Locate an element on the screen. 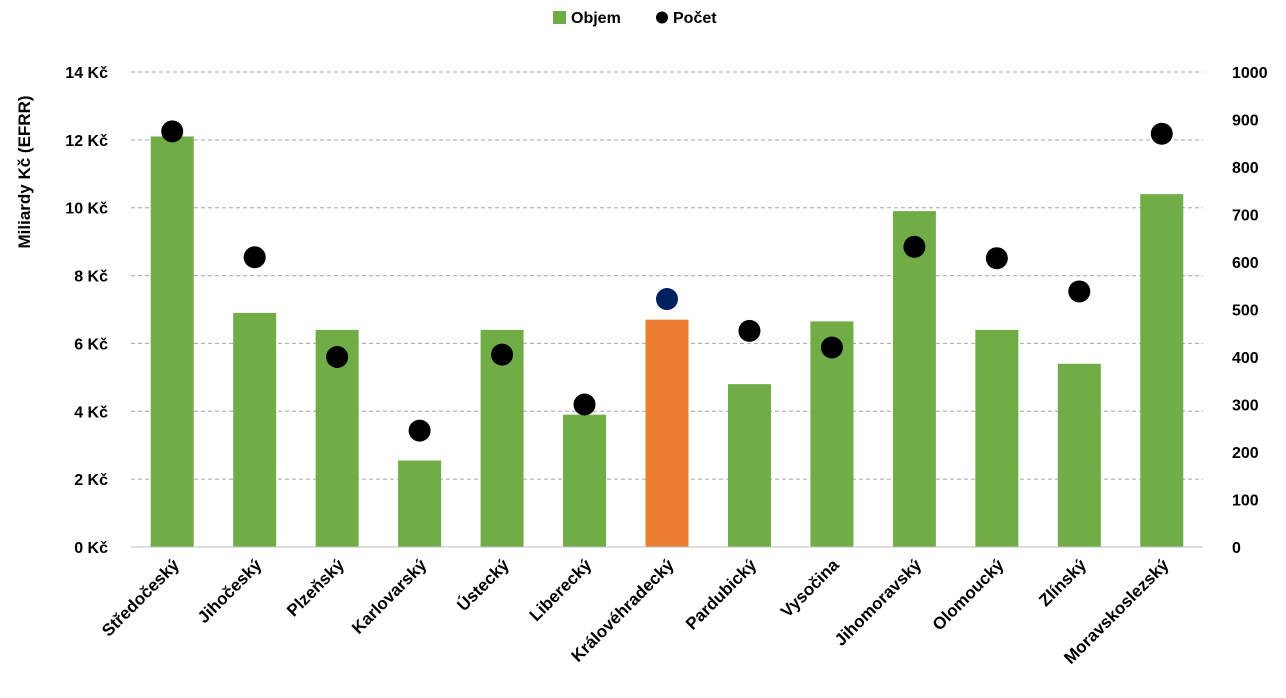  legend: Objem Počet is located at coordinates (635, 18).